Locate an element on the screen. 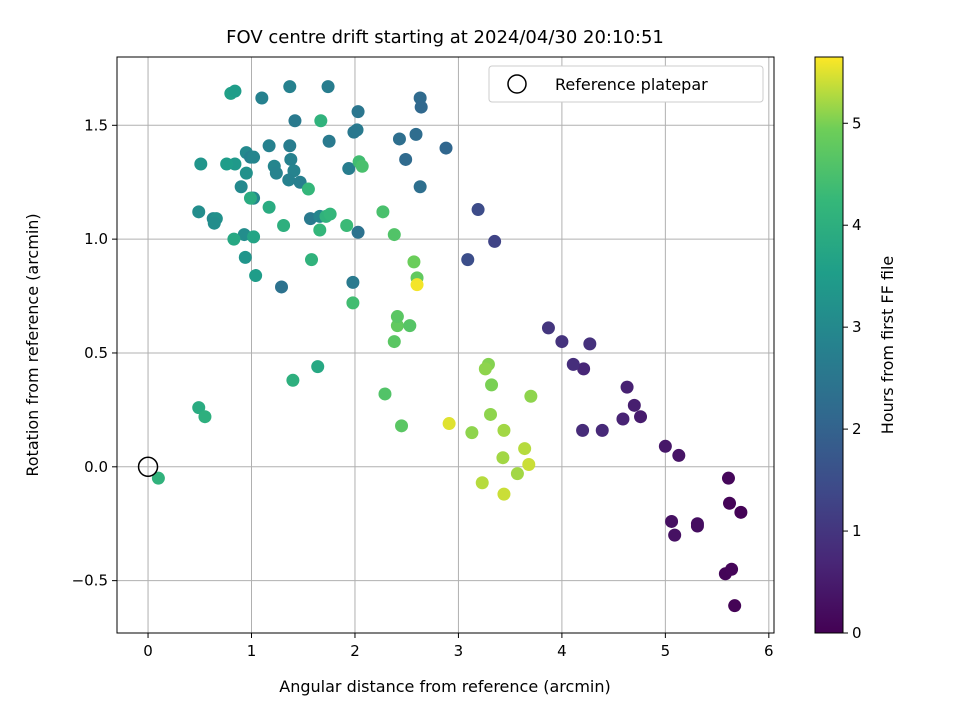 This screenshot has height=724, width=960. reference-point-marker is located at coordinates (148, 467).